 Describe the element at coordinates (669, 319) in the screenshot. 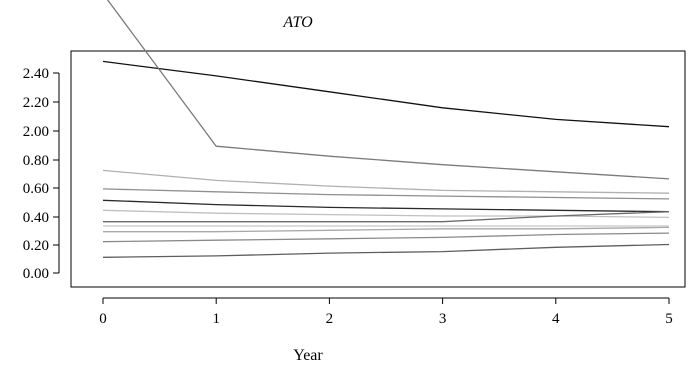

I see `x-tick-label: 5` at that location.